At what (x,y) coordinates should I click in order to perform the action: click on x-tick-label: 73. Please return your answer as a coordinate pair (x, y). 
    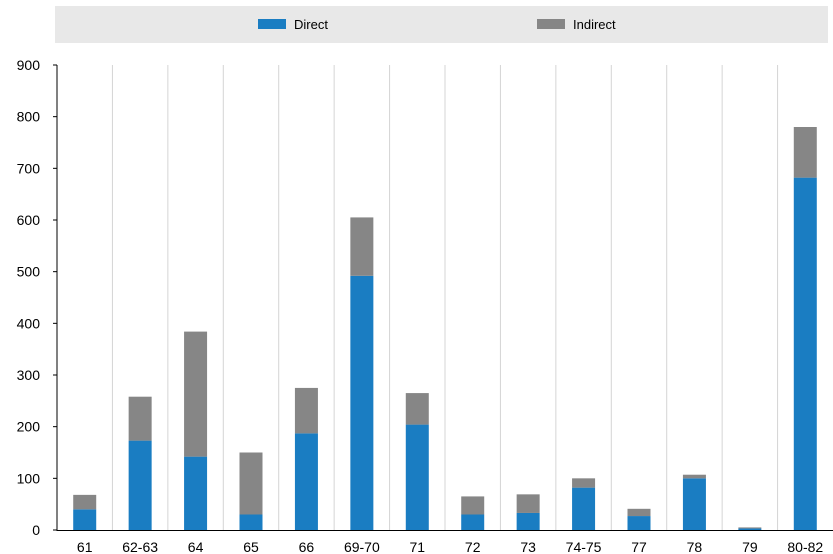
    Looking at the image, I should click on (528, 546).